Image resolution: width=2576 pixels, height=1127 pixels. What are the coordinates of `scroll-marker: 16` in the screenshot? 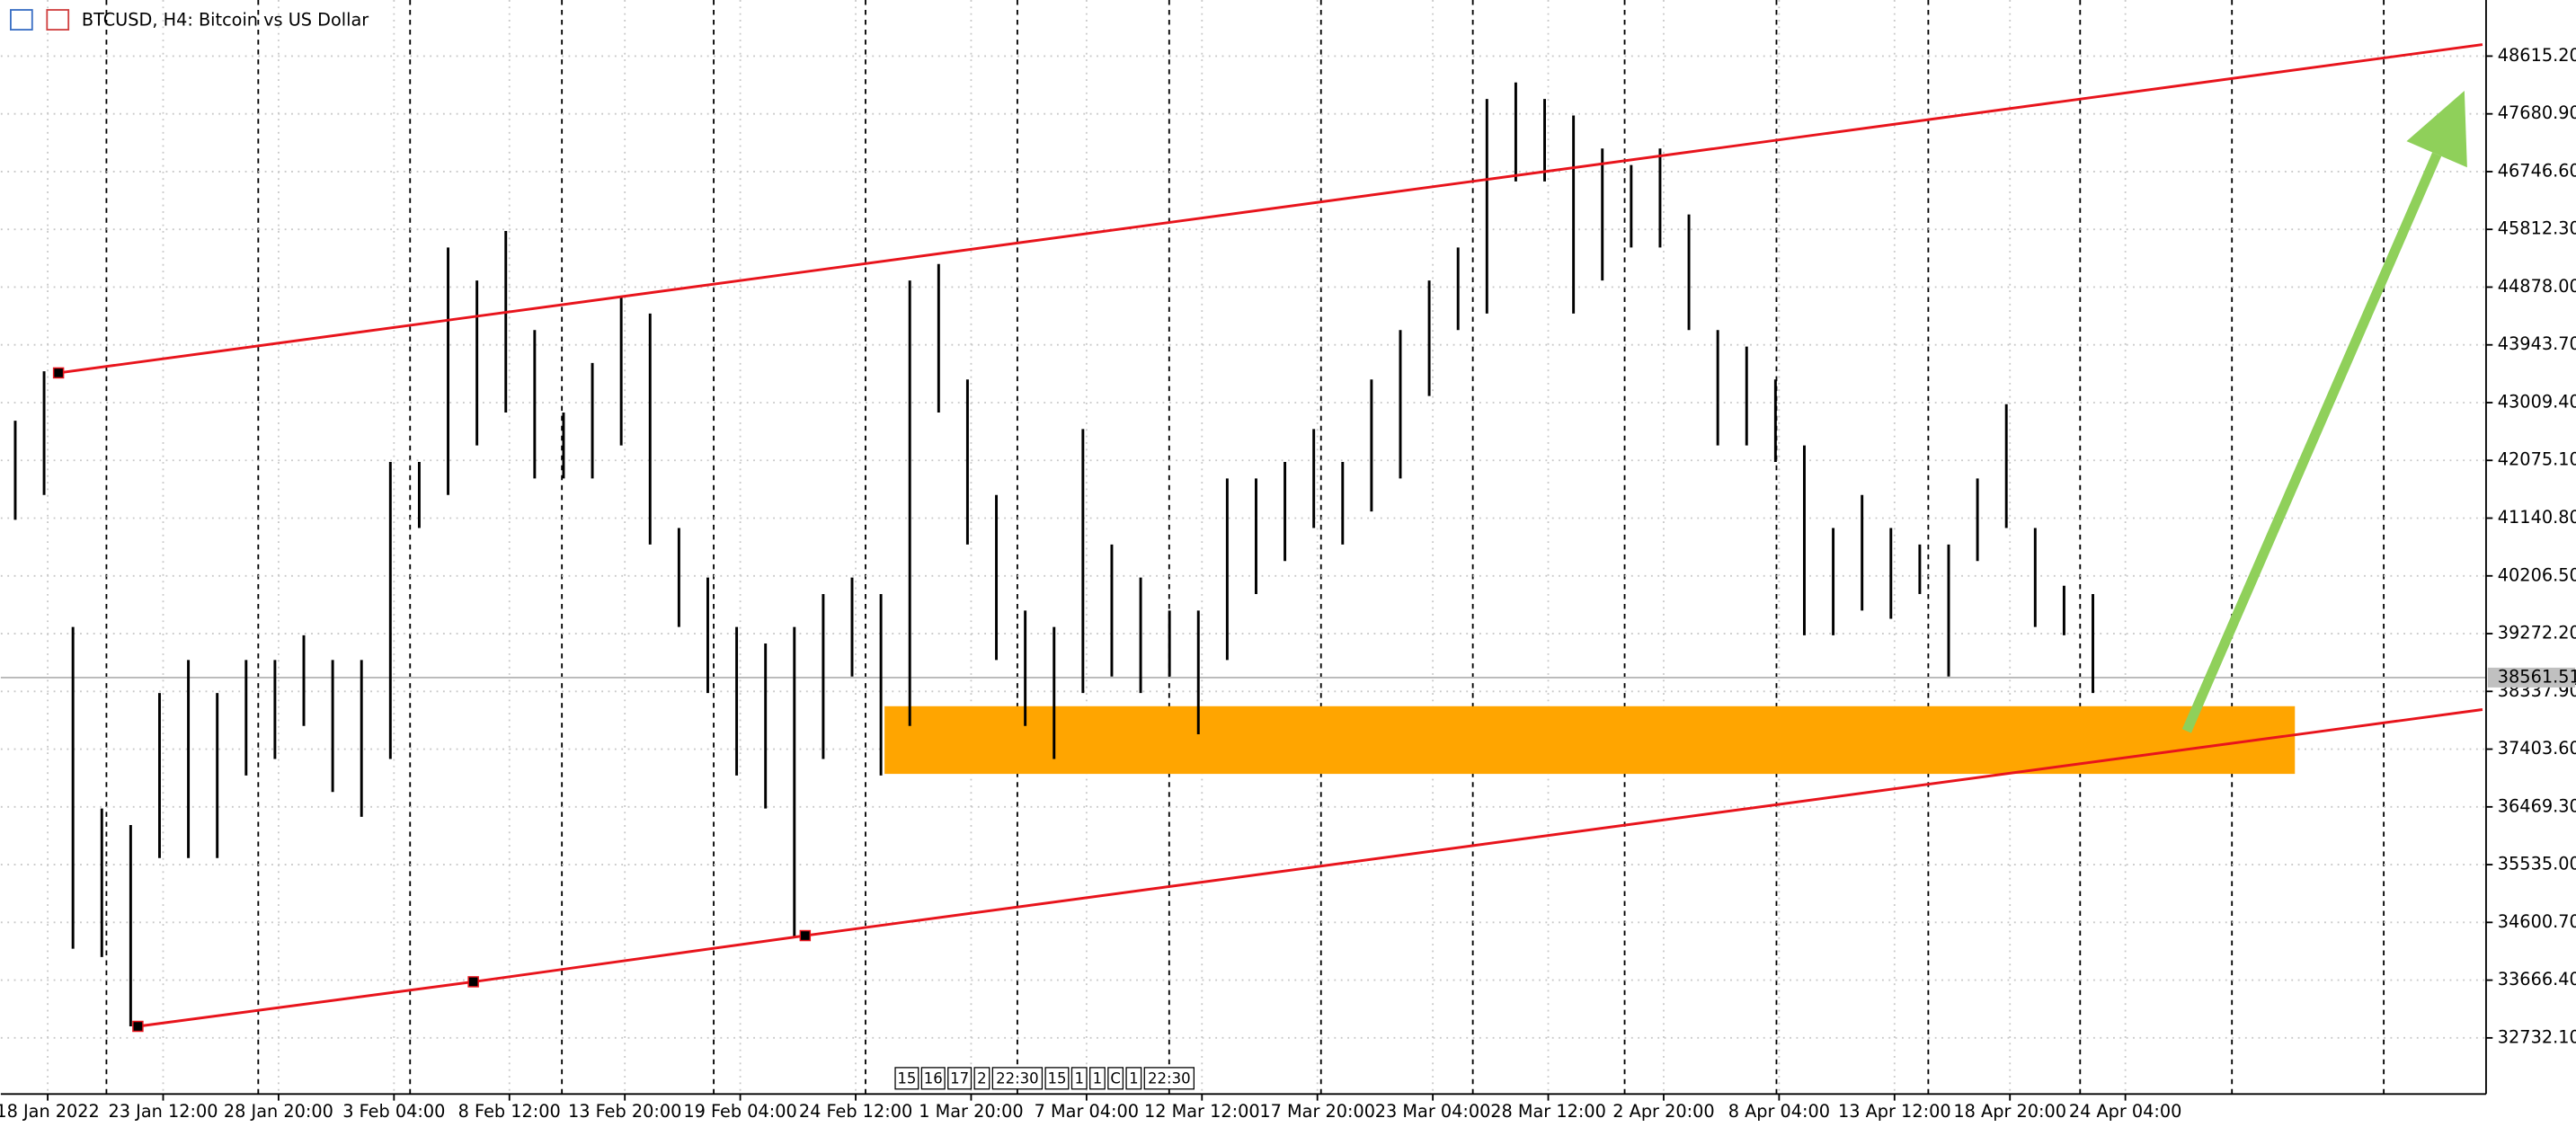 It's located at (934, 1078).